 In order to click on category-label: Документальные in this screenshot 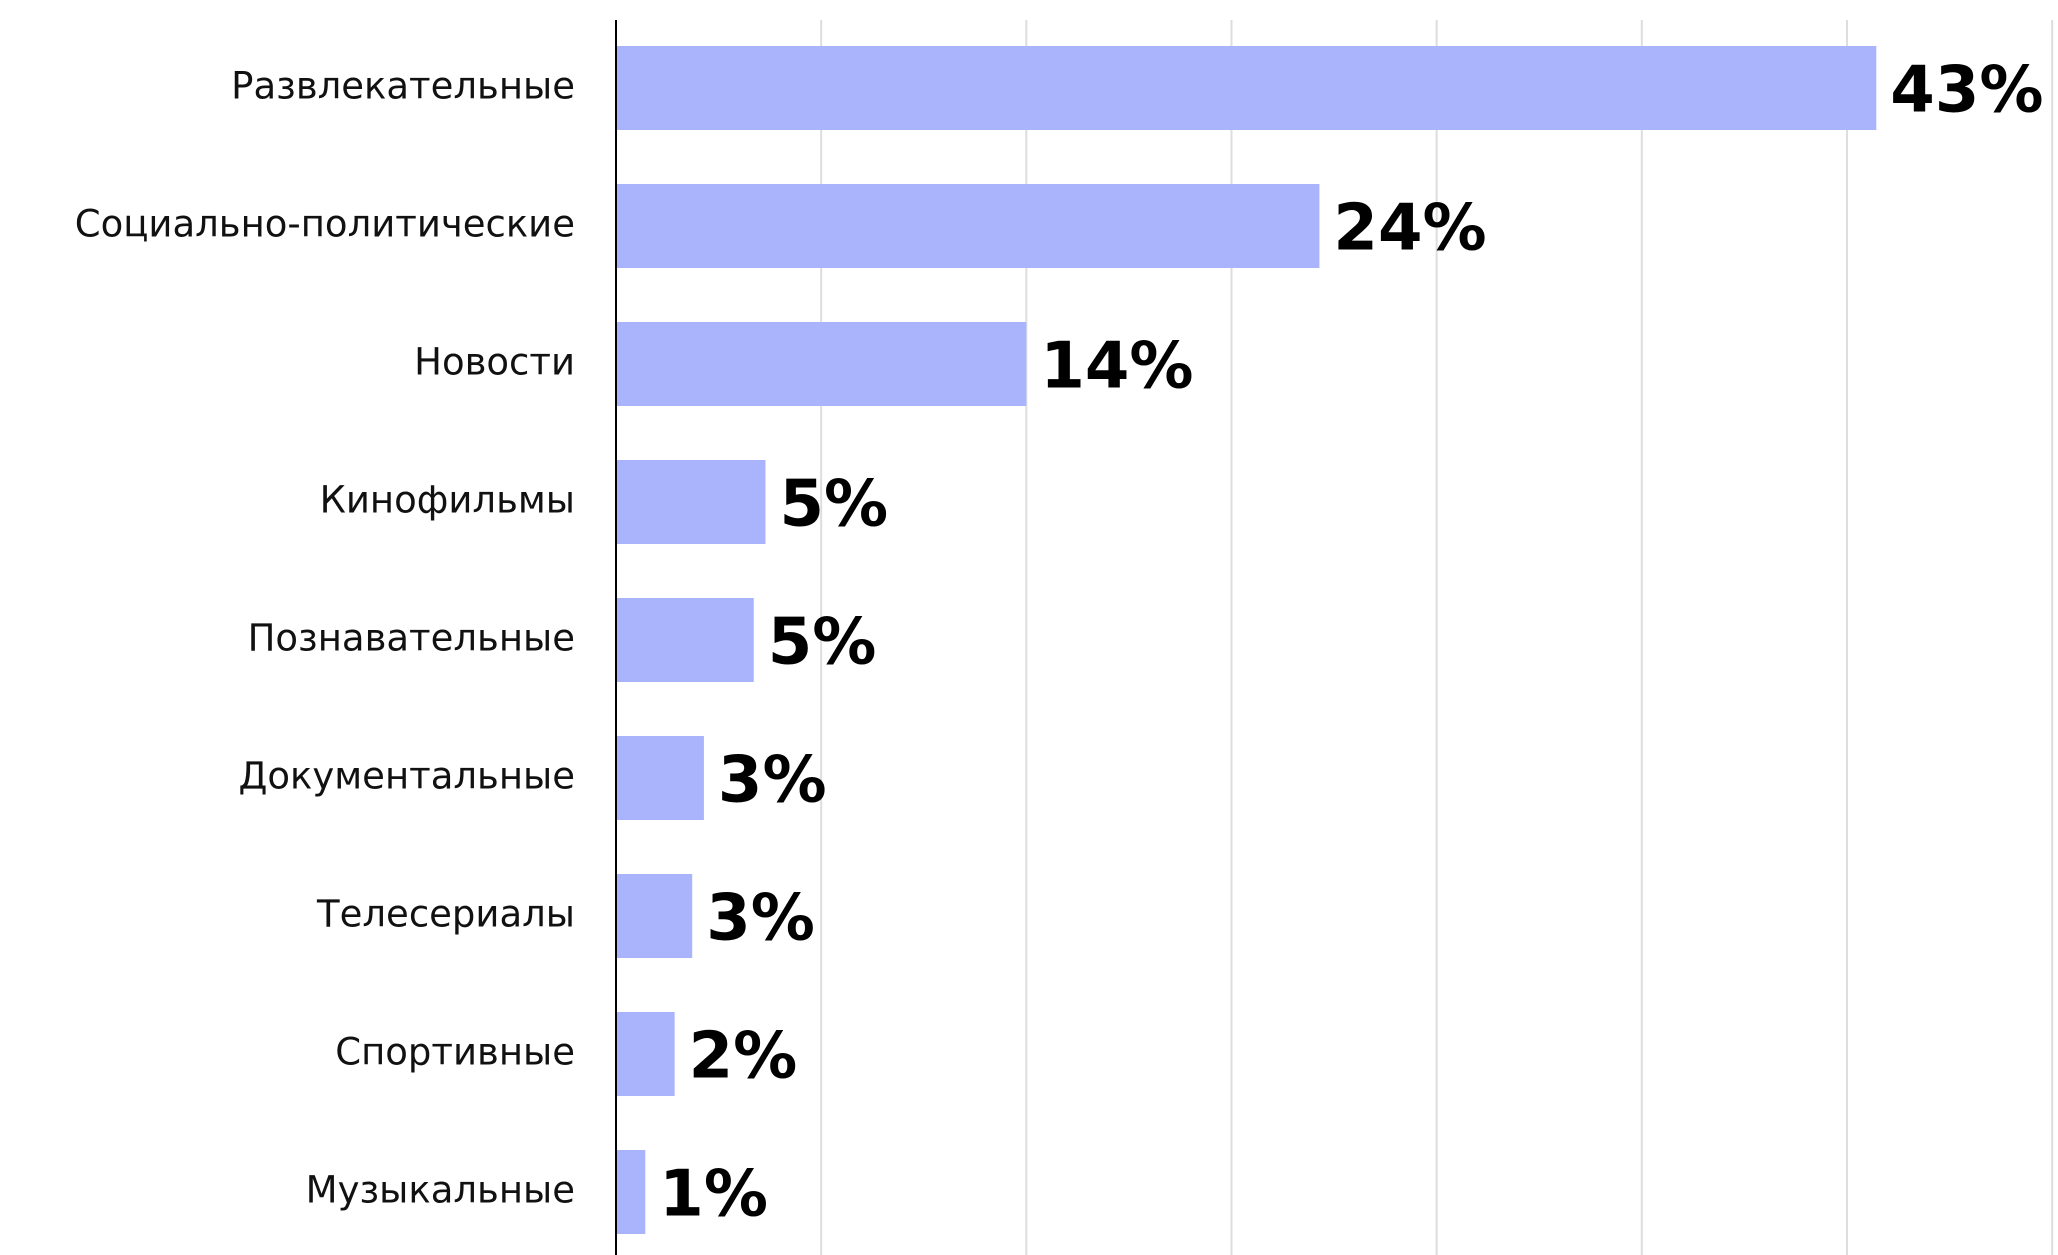, I will do `click(406, 776)`.